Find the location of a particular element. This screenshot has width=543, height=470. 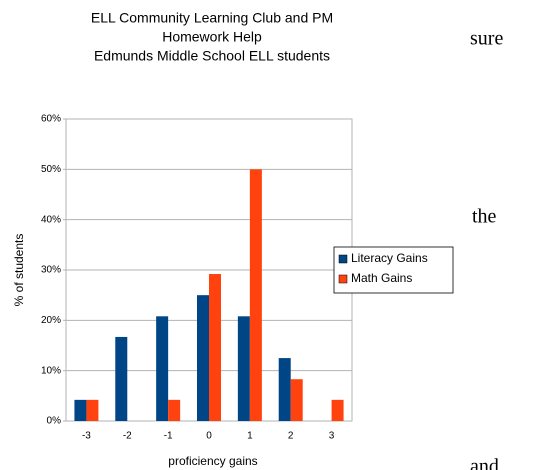

y-tick-label: 40% is located at coordinates (51, 219).